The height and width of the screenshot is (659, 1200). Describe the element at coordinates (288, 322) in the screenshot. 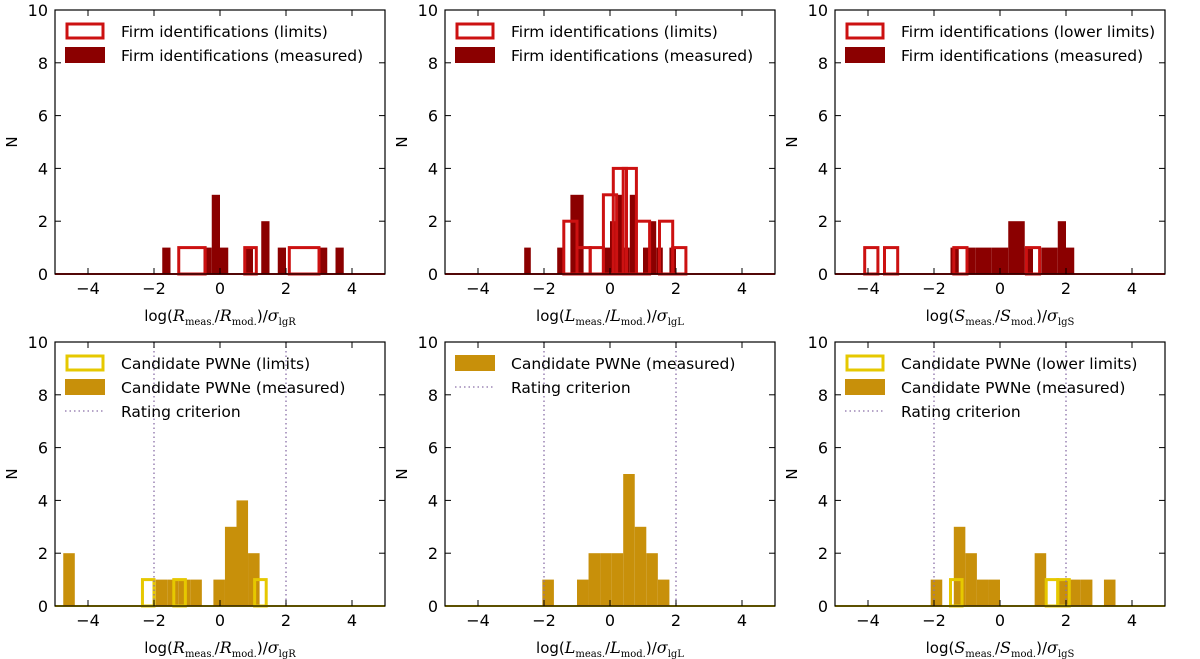

I see `xlabel-sigma-sub: lgR` at that location.